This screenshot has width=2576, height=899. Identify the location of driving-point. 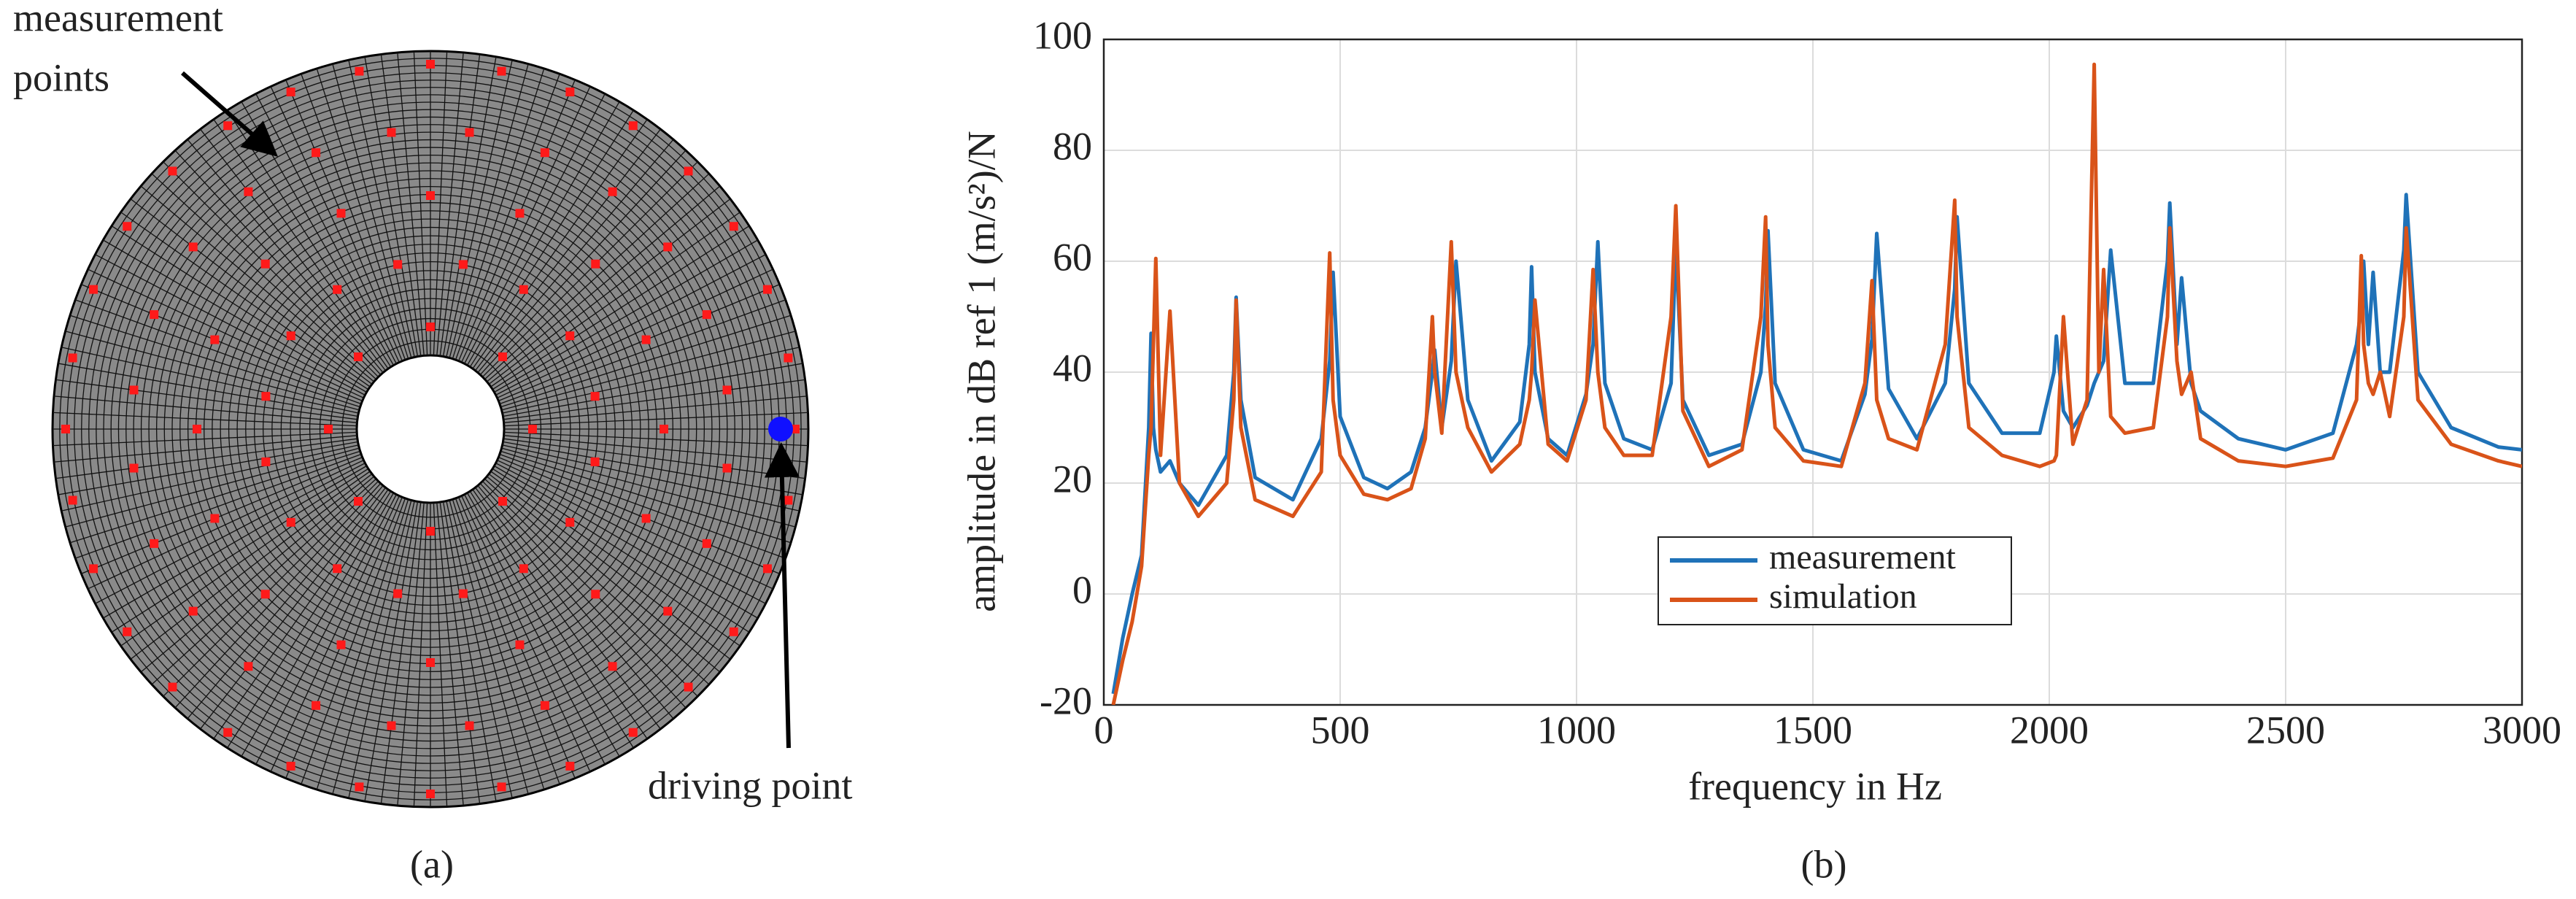
(780, 429).